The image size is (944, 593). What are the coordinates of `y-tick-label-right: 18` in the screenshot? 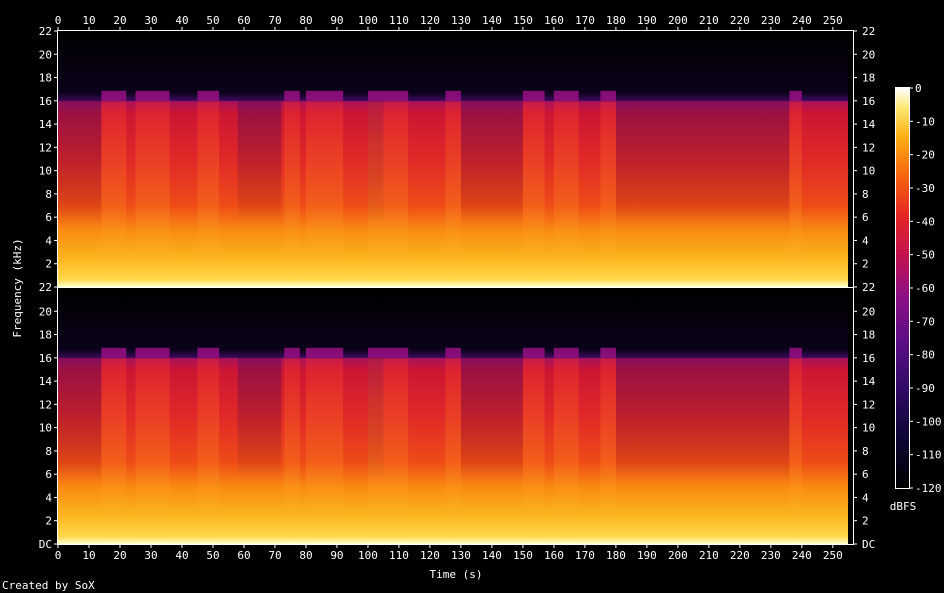 It's located at (868, 335).